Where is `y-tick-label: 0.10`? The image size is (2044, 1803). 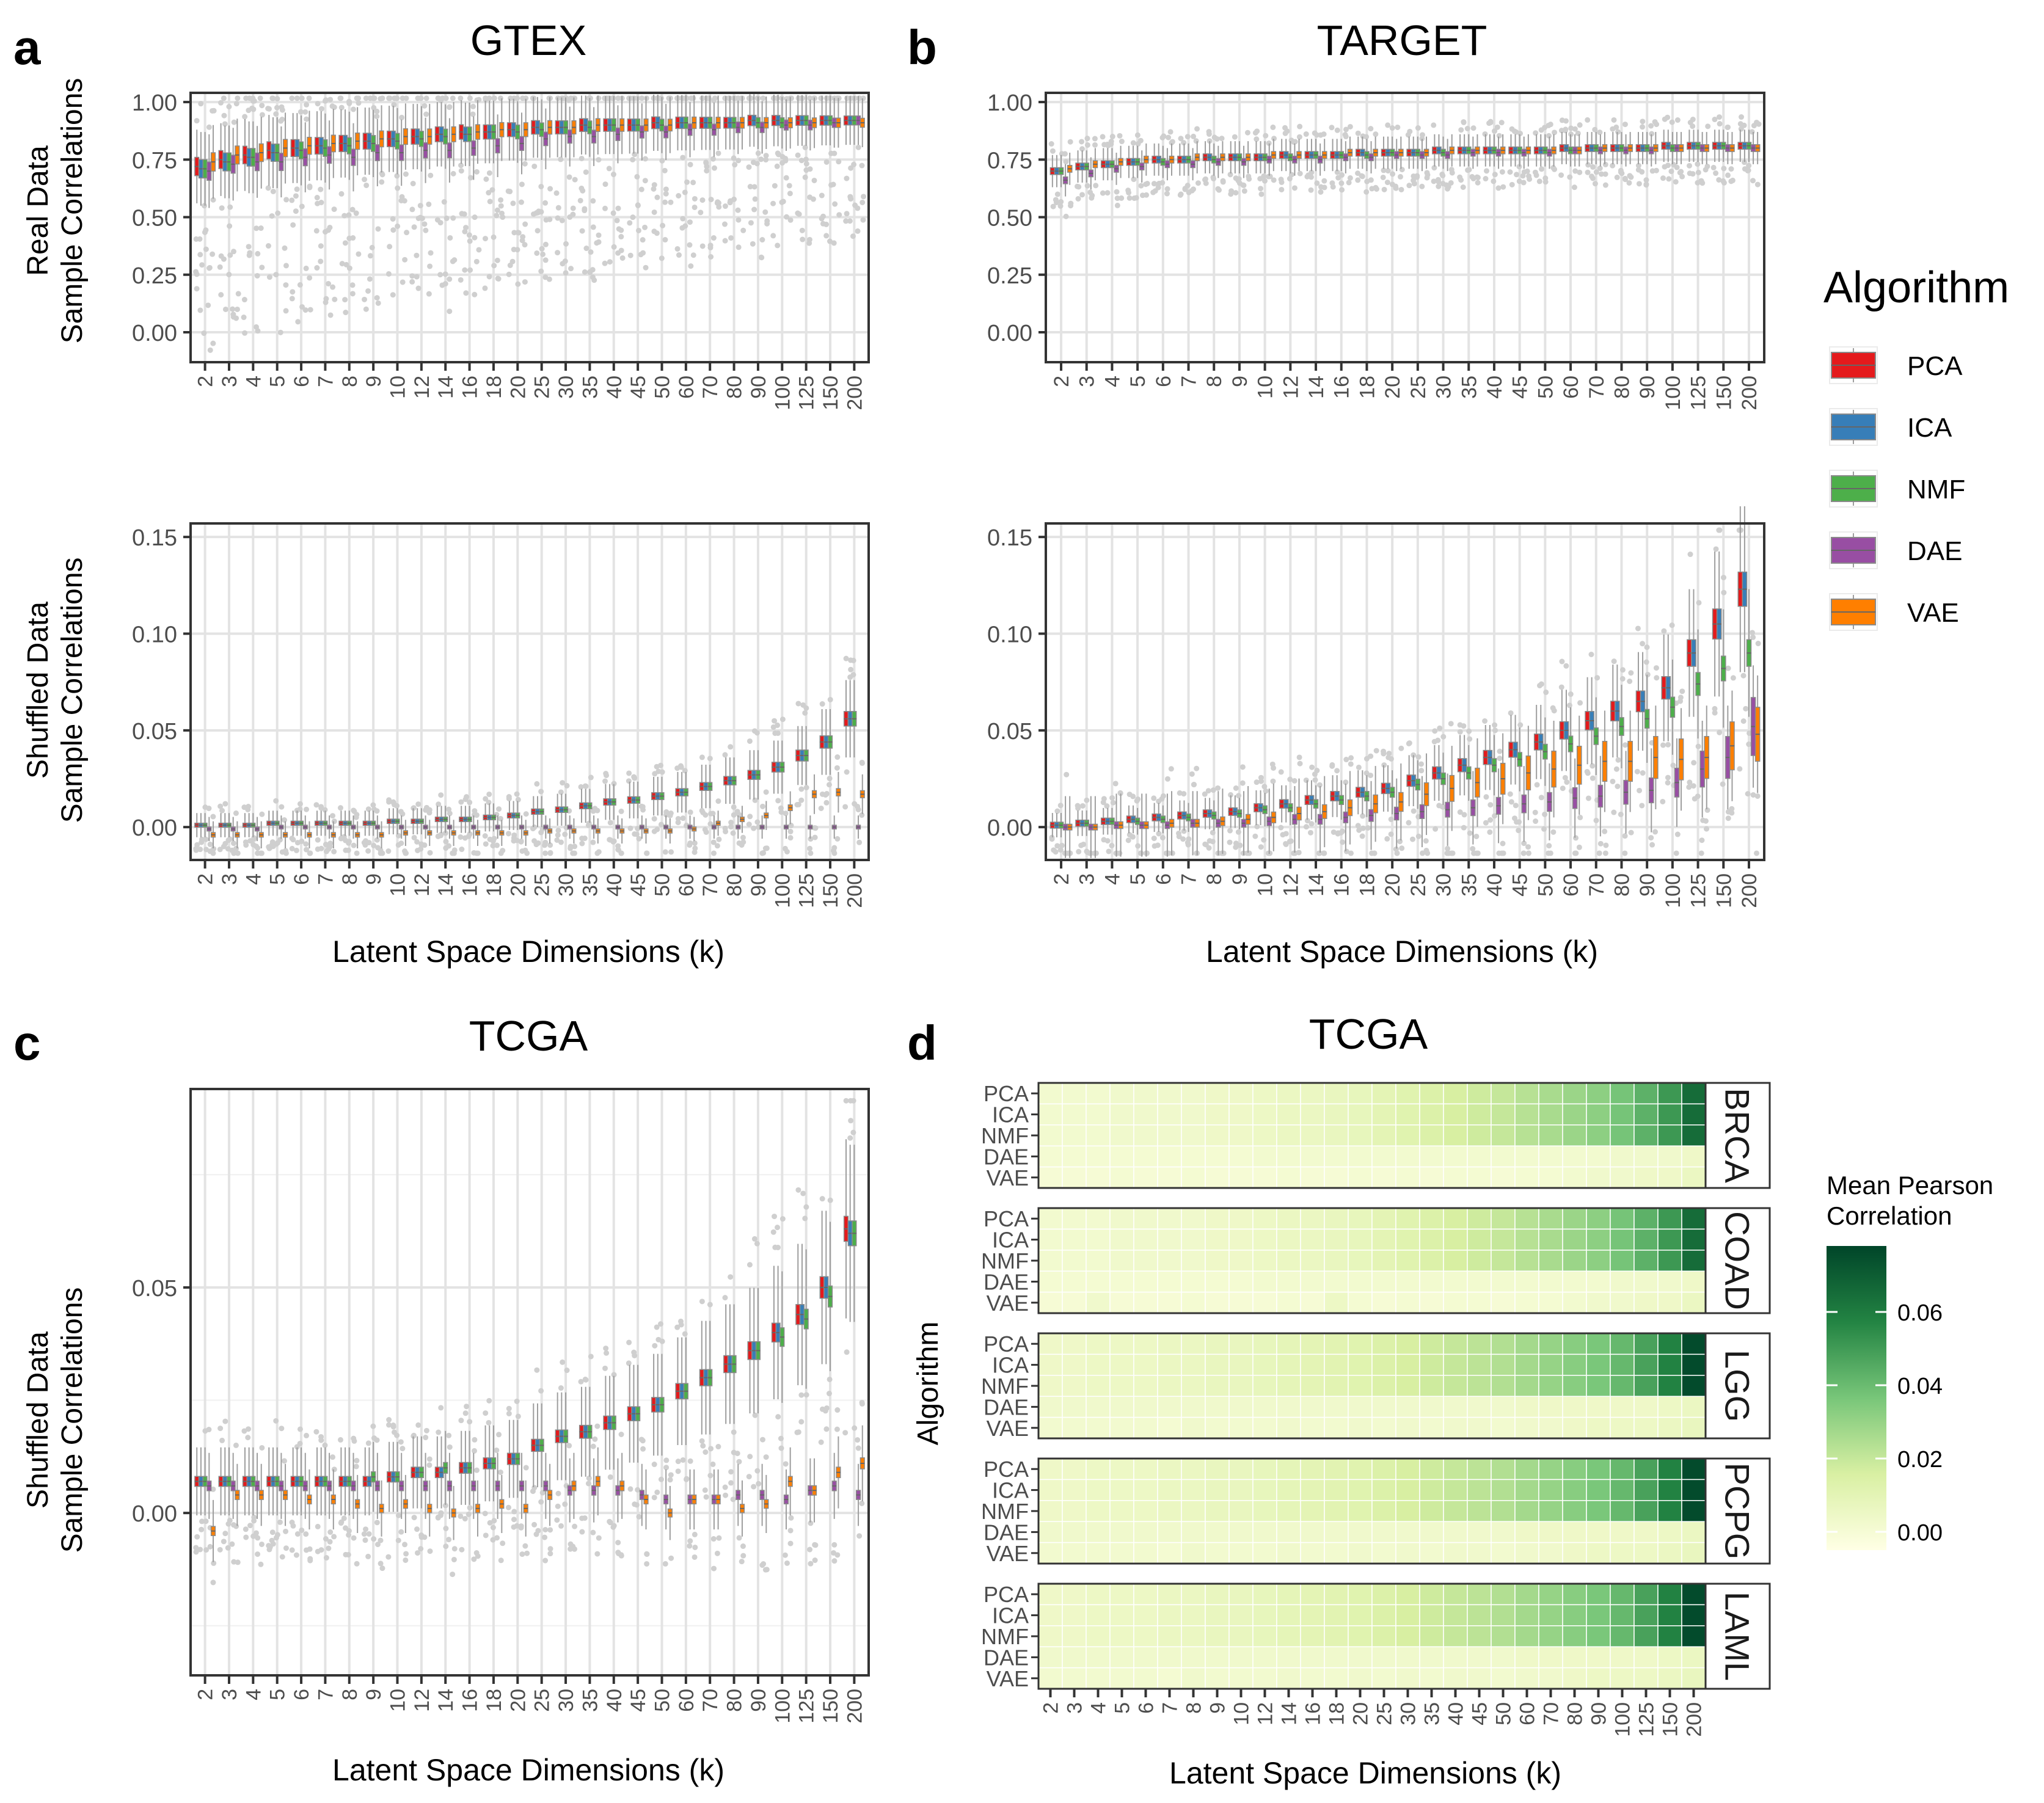 y-tick-label: 0.10 is located at coordinates (1010, 635).